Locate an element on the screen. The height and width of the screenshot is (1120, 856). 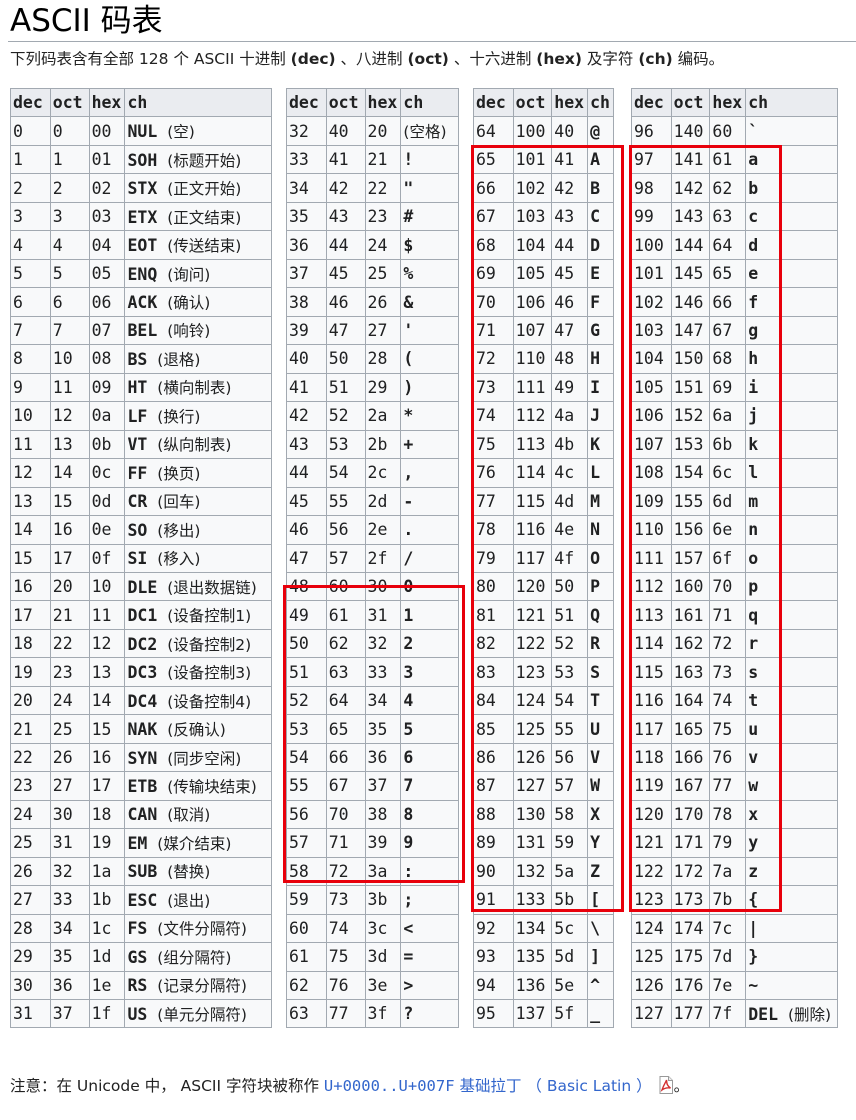
cell-ch: DLE (退出数据链) is located at coordinates (198, 586).